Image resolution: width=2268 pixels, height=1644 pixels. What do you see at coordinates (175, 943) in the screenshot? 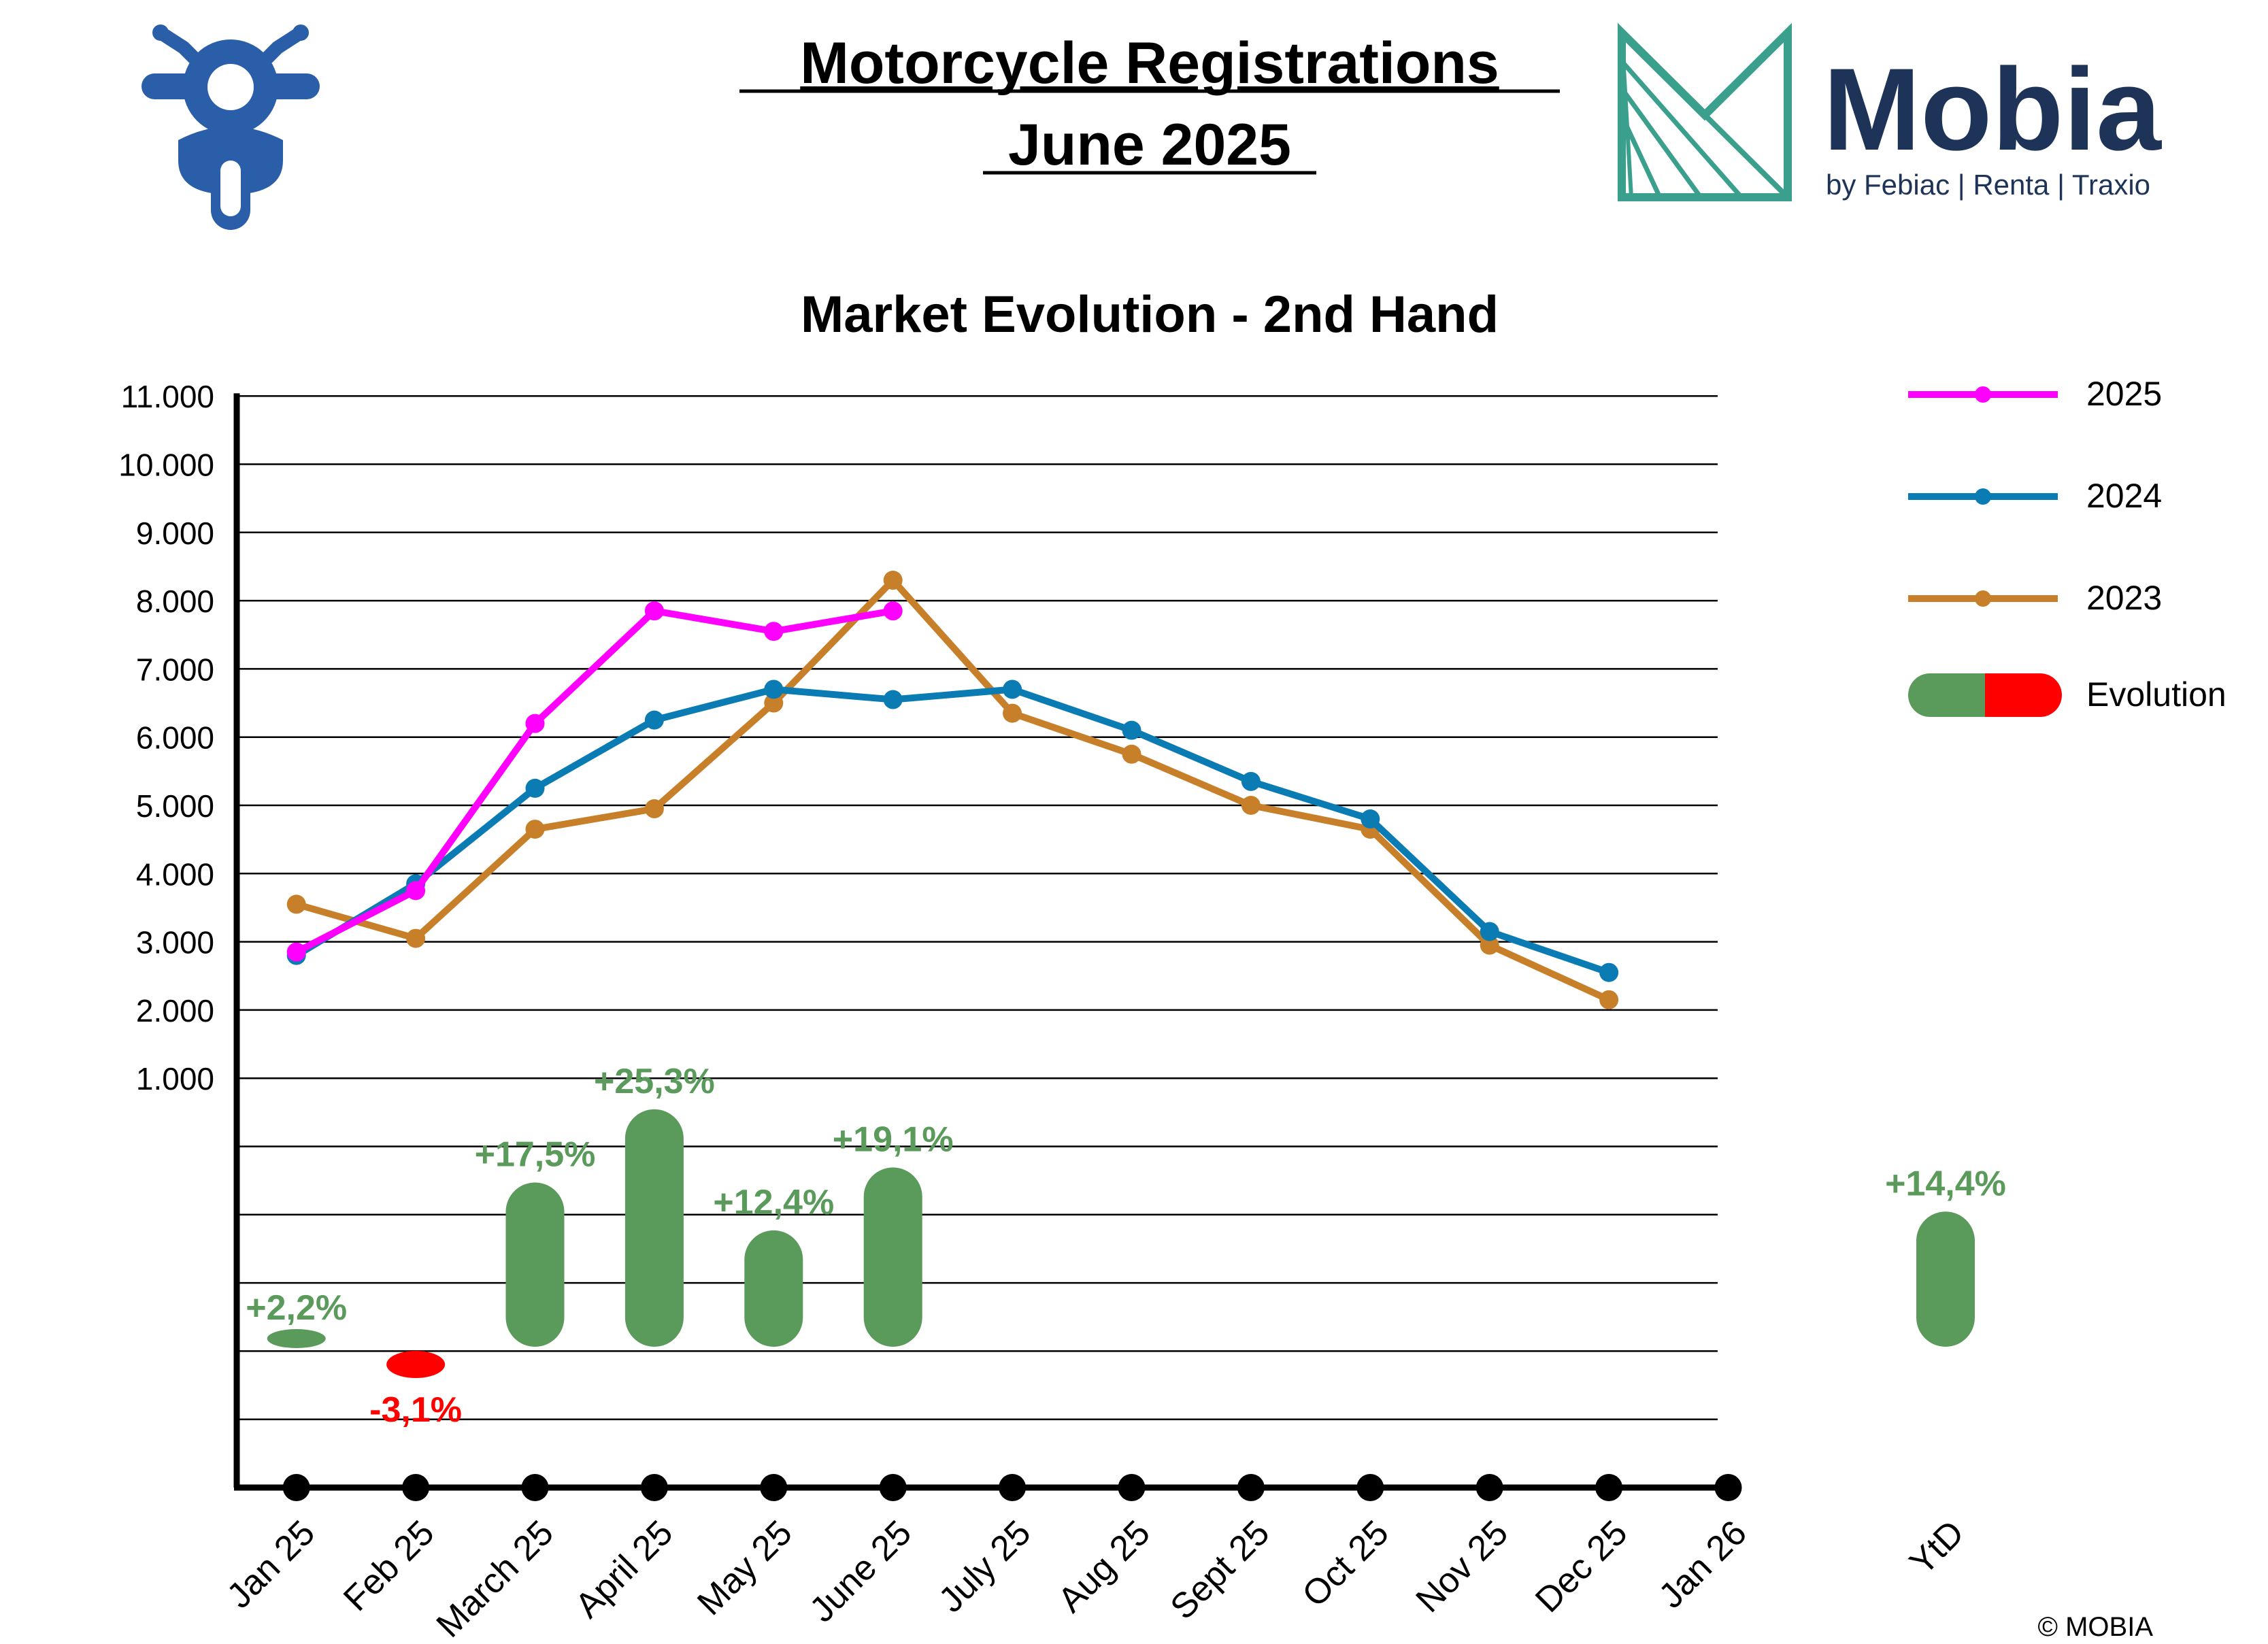
I see `y-tick-label: 3.000` at bounding box center [175, 943].